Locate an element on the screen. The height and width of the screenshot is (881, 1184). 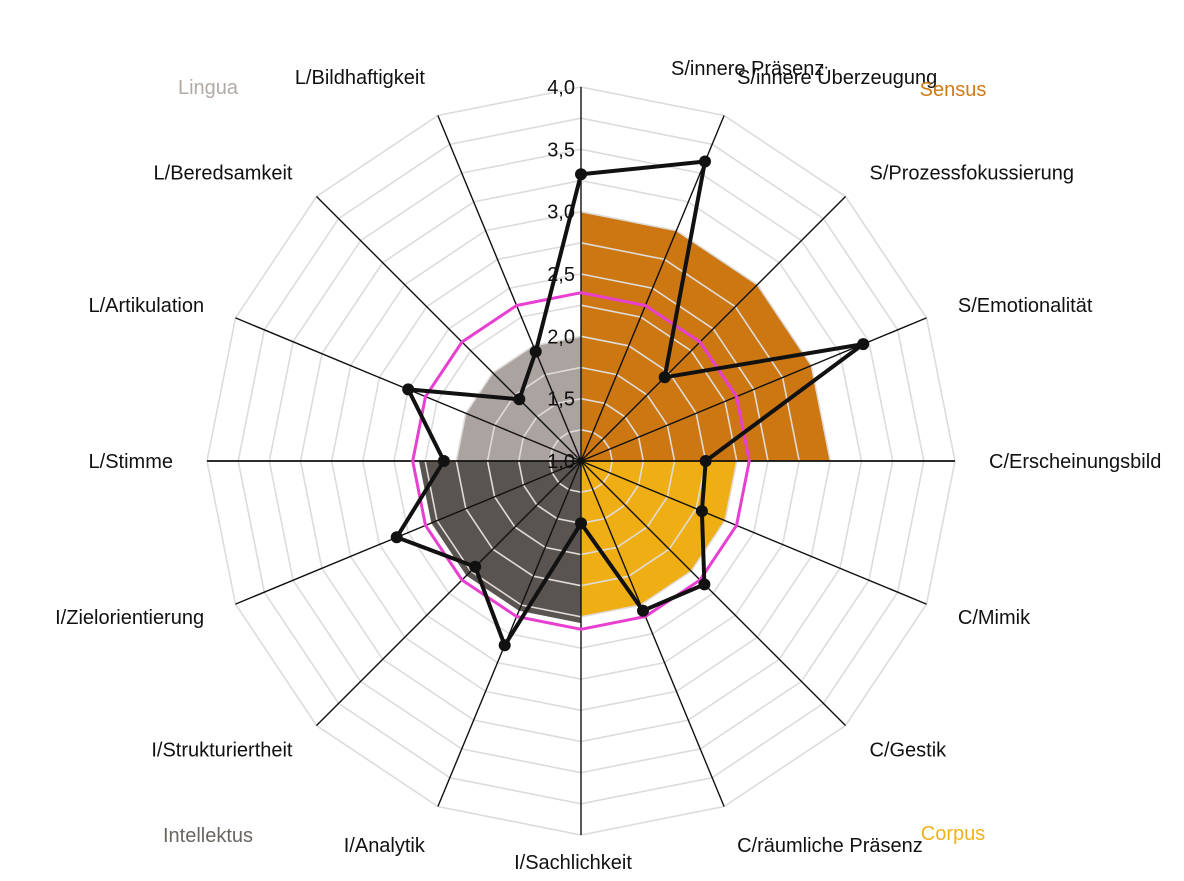
data-point-i-analytik is located at coordinates (504, 645).